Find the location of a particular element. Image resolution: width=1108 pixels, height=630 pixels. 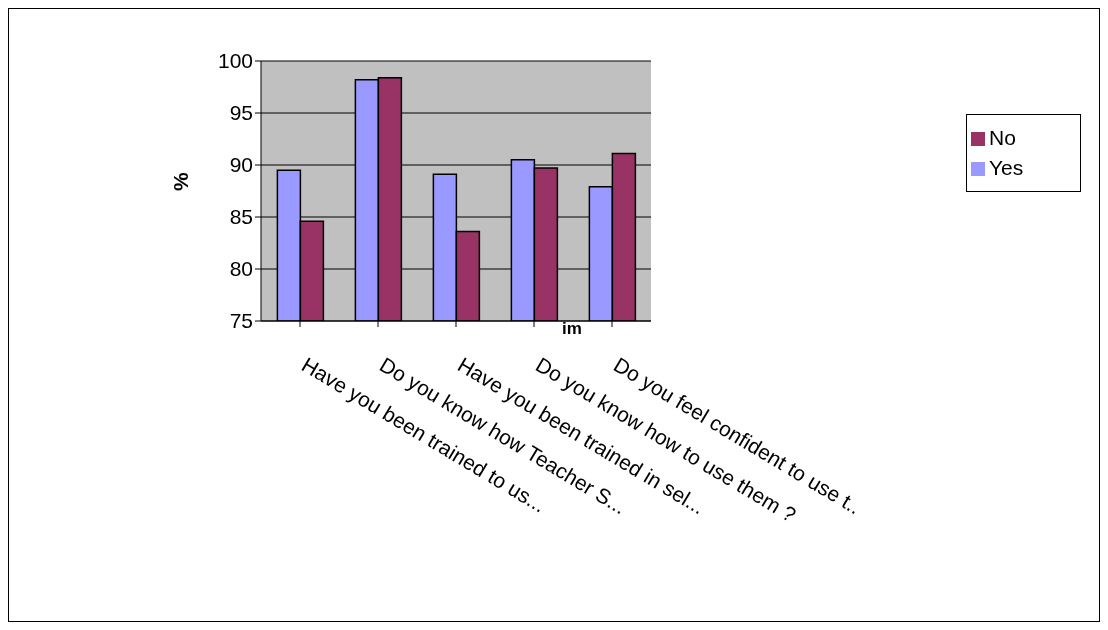

y-tick-label: 90 is located at coordinates (241, 165).